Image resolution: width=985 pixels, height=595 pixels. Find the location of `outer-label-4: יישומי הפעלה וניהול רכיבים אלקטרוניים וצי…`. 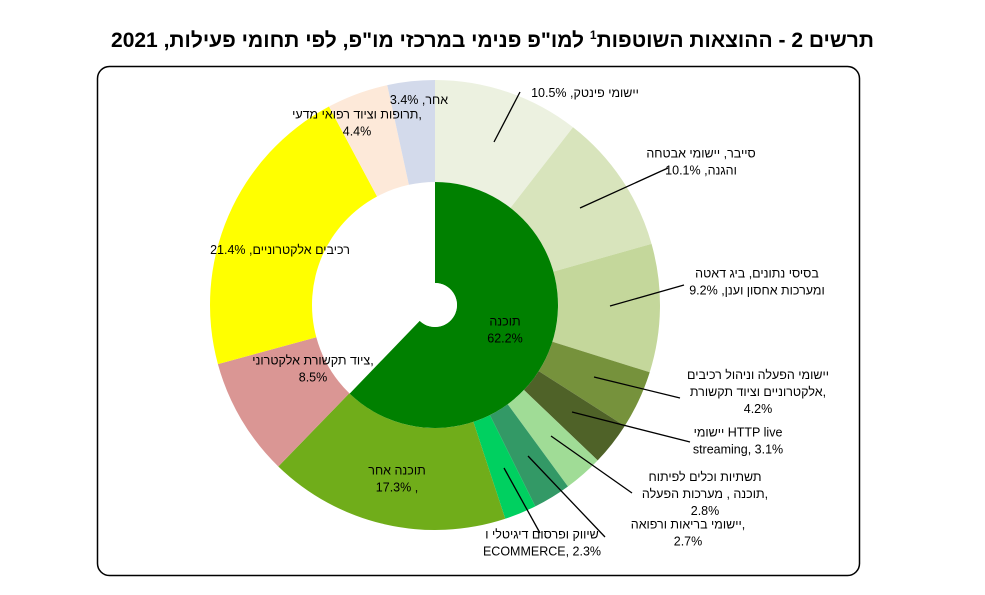

outer-label-4: יישומי הפעלה וניהול רכיבים אלקטרוניים וצי… is located at coordinates (758, 392).